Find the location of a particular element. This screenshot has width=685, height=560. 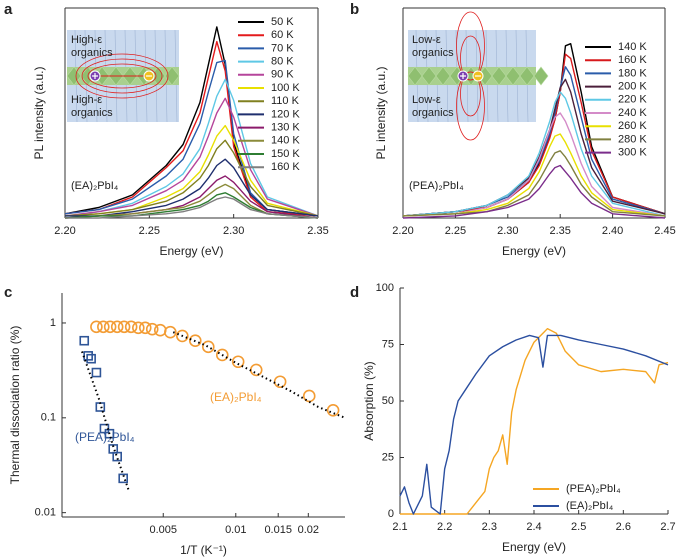

series-label: (EA)₂PbI₄ is located at coordinates (236, 397).